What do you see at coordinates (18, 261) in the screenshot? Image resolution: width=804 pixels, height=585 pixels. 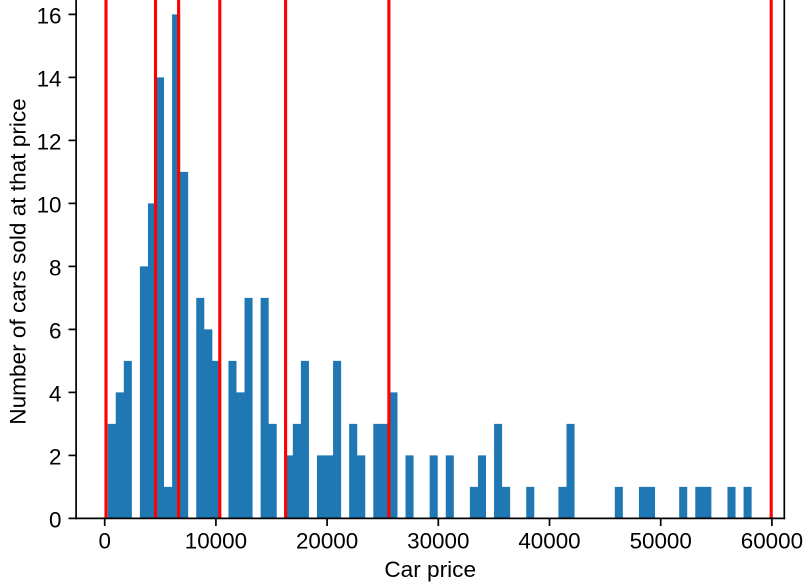 I see `svg-text:Number of cars sold at that pr: Number of cars sold at that price` at bounding box center [18, 261].